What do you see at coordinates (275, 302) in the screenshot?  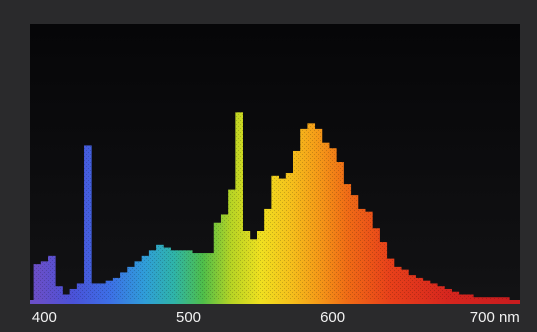 I see `baseline-strip` at bounding box center [275, 302].